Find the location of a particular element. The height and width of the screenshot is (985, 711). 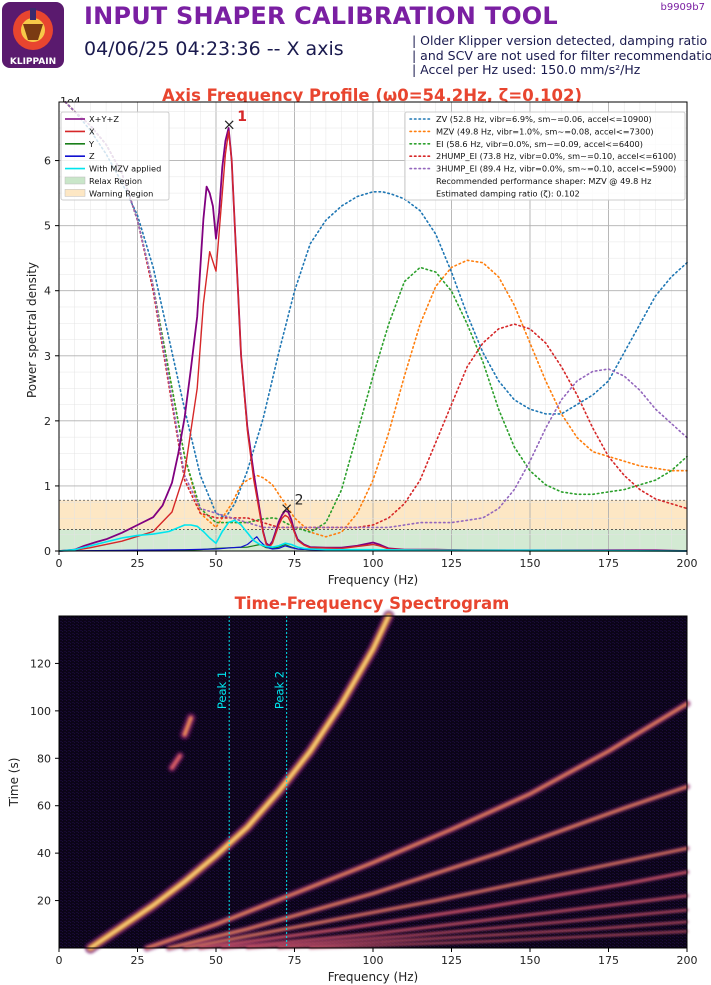

logo-text: KLIPPAIN is located at coordinates (33, 62).